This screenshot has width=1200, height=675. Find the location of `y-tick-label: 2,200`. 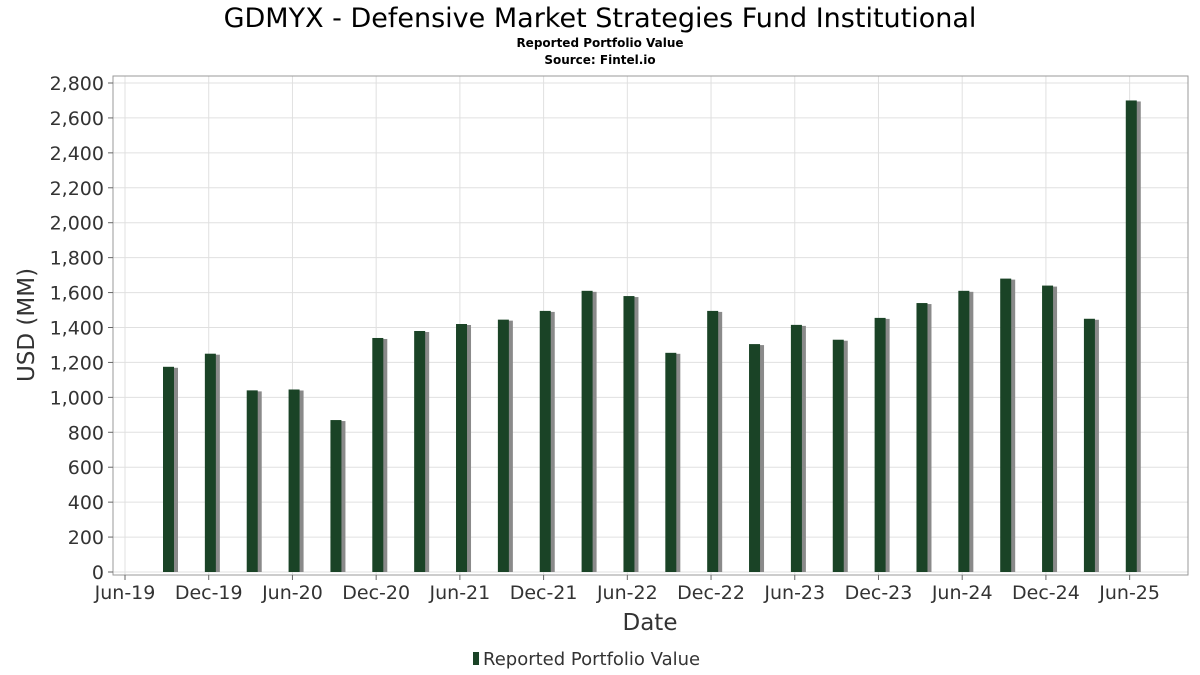

y-tick-label: 2,200 is located at coordinates (77, 189).